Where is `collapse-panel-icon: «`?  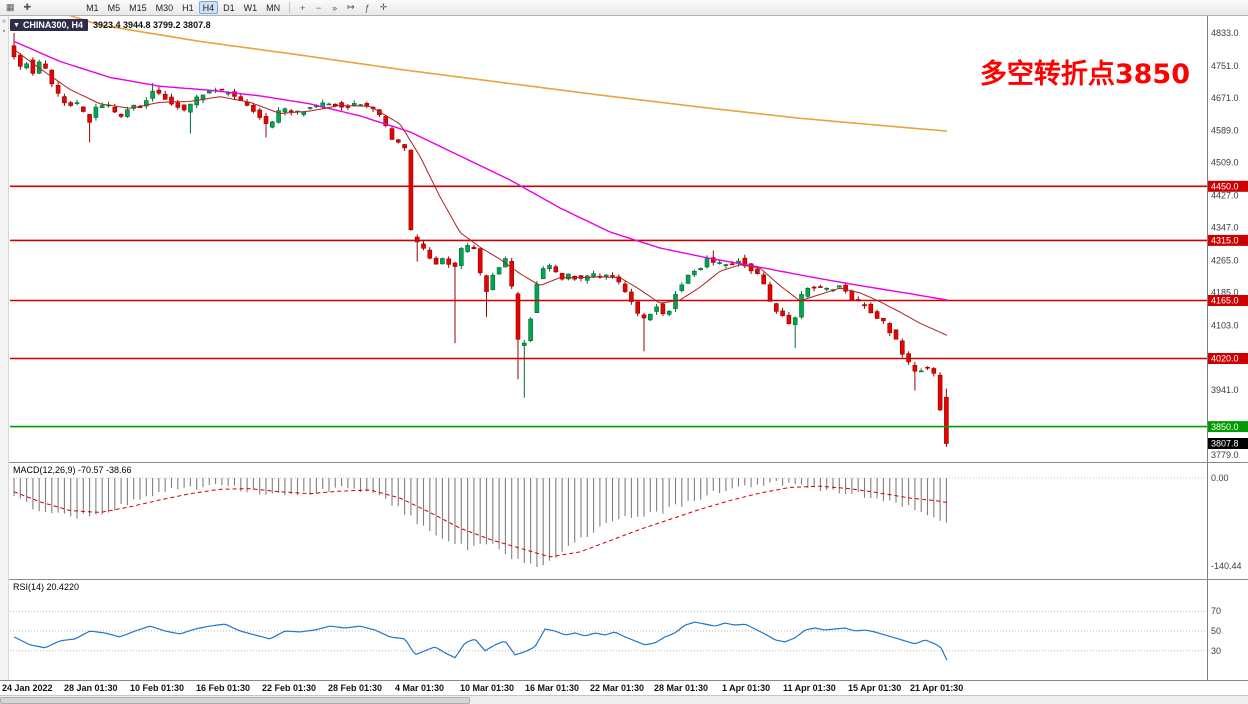 collapse-panel-icon: « is located at coordinates (4, 21).